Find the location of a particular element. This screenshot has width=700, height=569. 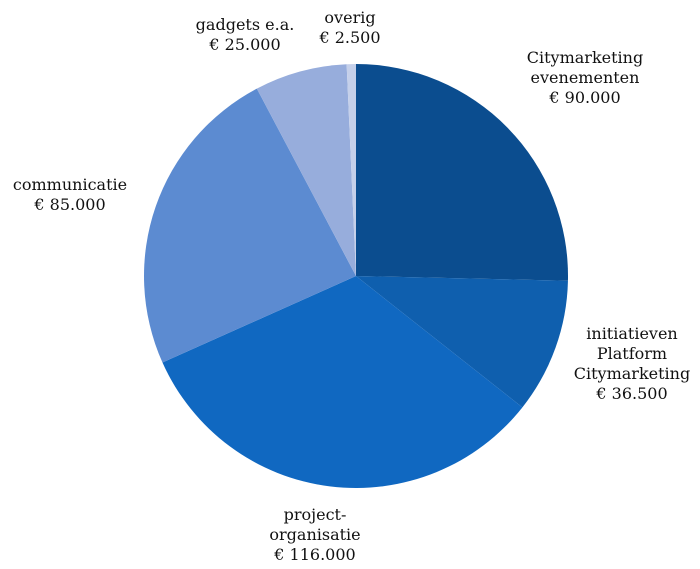

slice-label-line: organisatie is located at coordinates (315, 534).